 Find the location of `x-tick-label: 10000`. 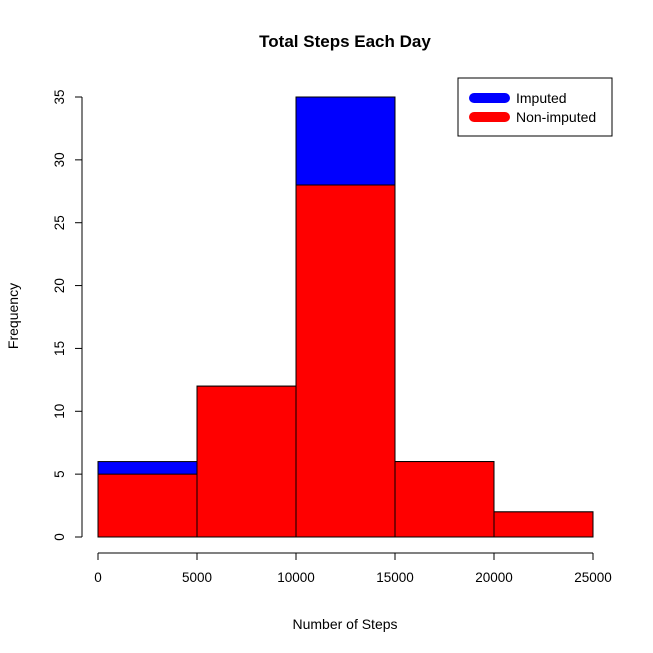

x-tick-label: 10000 is located at coordinates (296, 577).